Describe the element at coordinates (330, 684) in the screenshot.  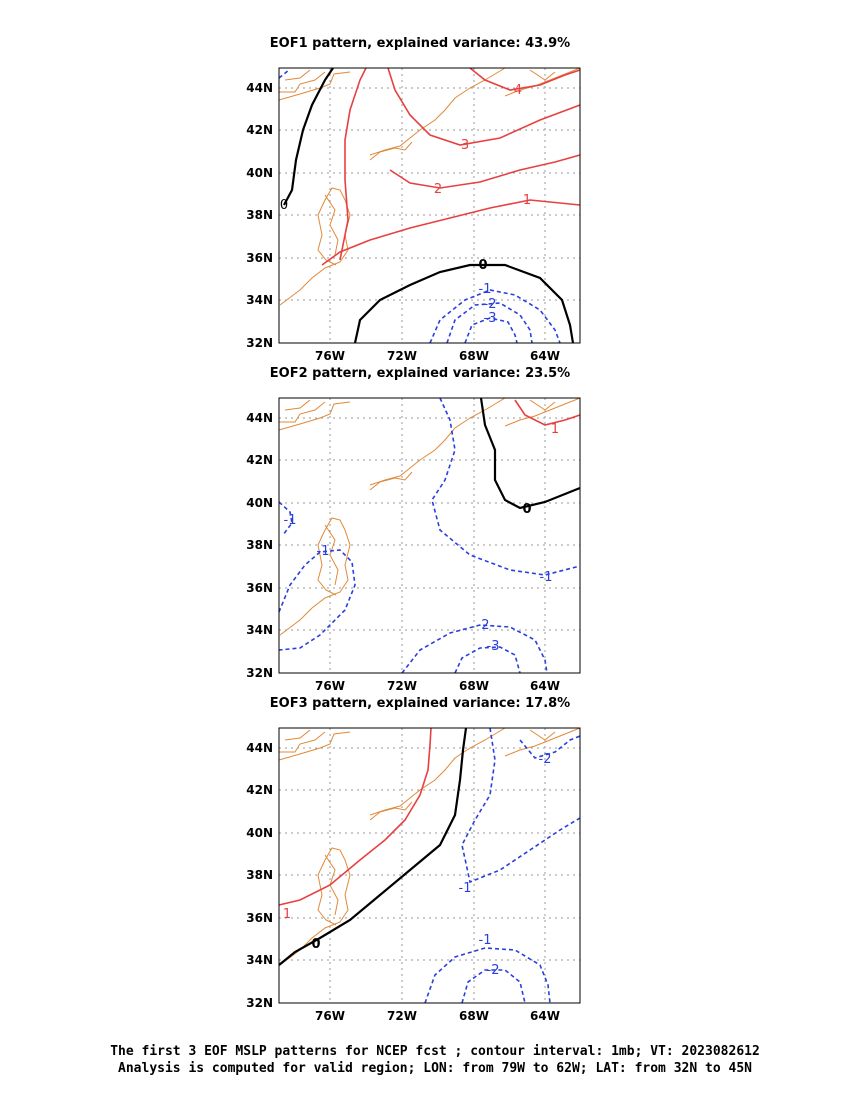
I see `eof2-lon-76w: 76W` at that location.